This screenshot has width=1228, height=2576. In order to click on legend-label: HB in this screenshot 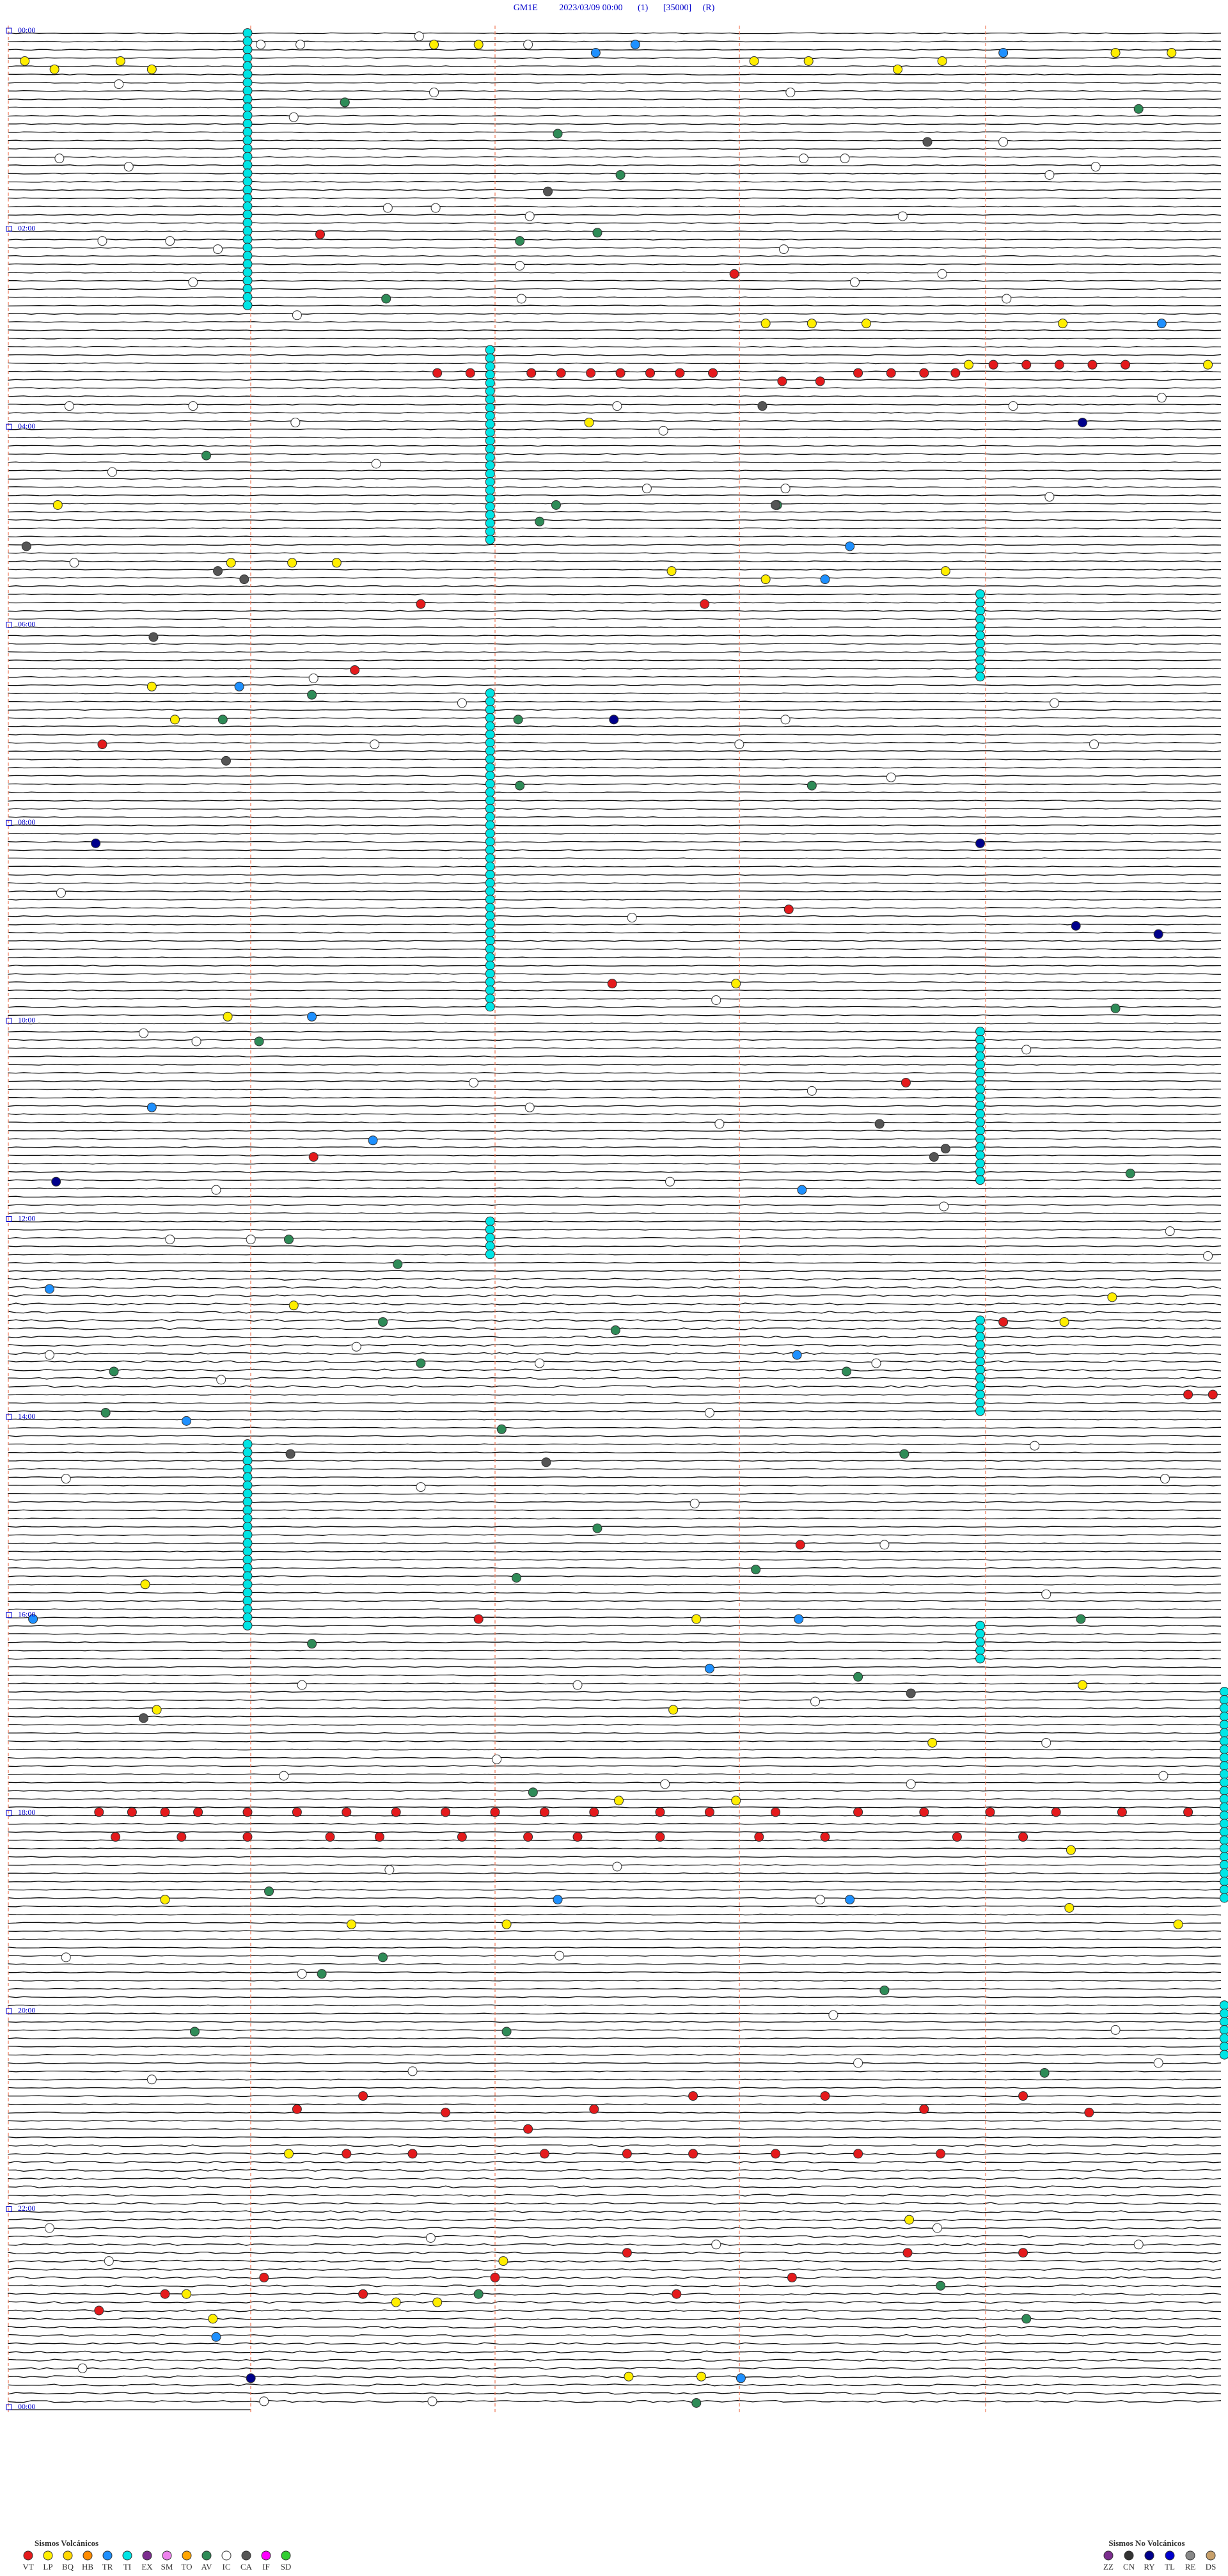, I will do `click(87, 2567)`.